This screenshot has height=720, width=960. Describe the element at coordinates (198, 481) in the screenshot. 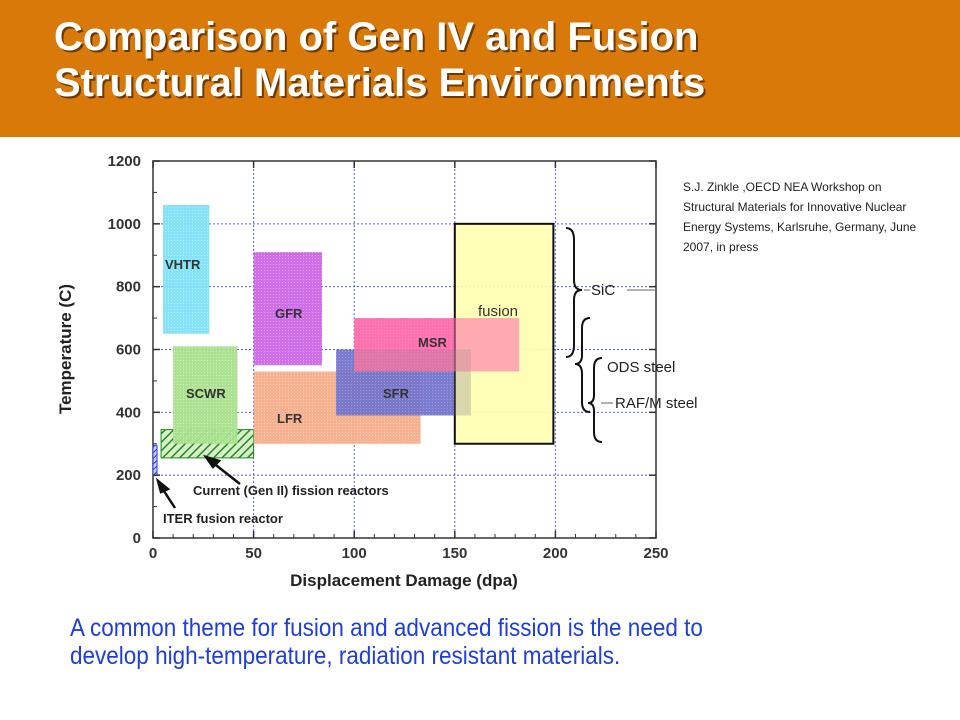

I see `annotation-arrows` at that location.